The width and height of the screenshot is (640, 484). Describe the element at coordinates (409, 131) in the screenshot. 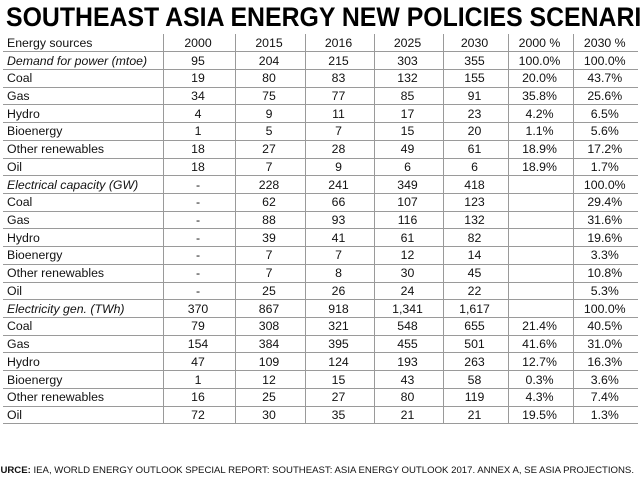

I see `table-cell: 15` at that location.